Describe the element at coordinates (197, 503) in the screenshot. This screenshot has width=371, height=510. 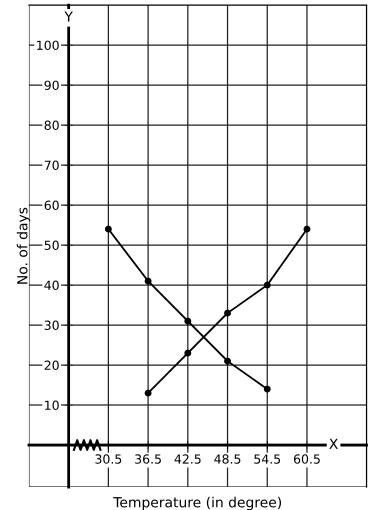
I see `x-axis-title: Temperature (in degree)` at that location.